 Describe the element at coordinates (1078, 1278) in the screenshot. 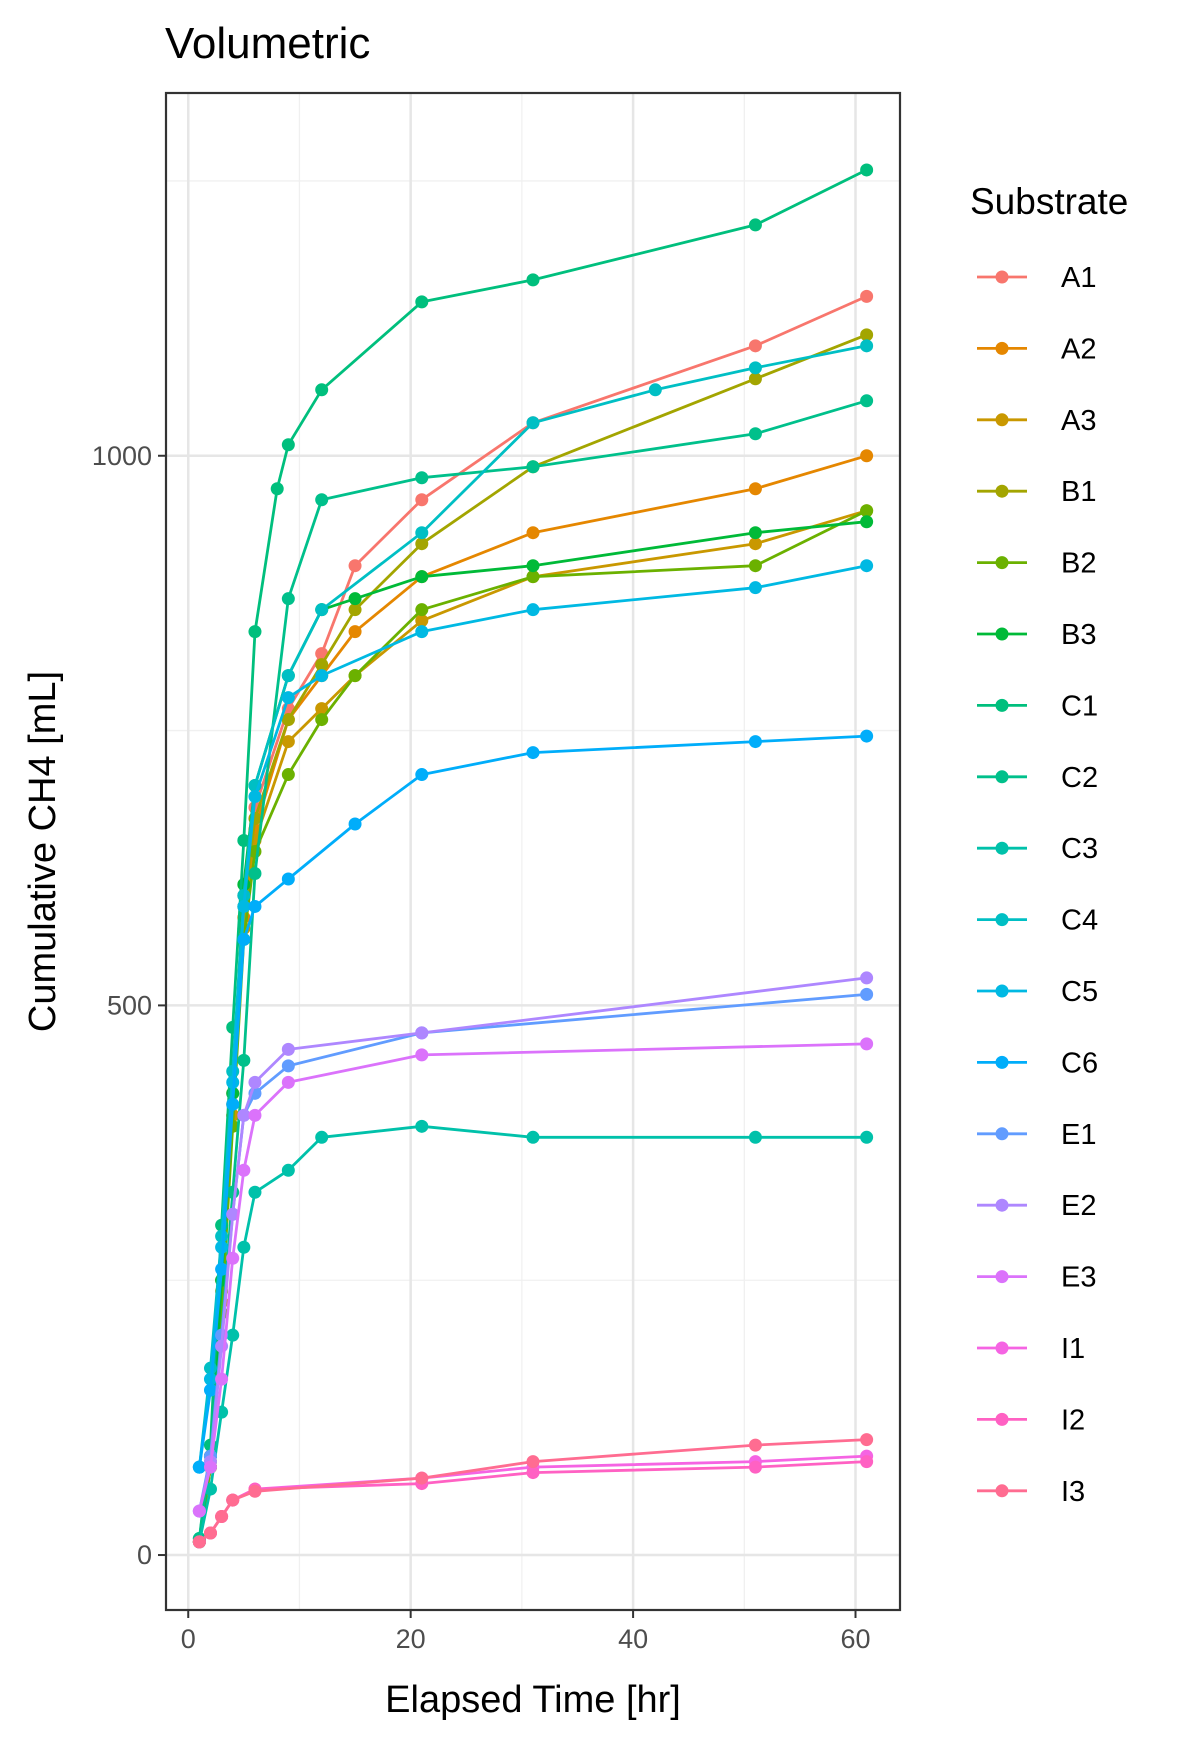

I see `legend-label: E3` at that location.